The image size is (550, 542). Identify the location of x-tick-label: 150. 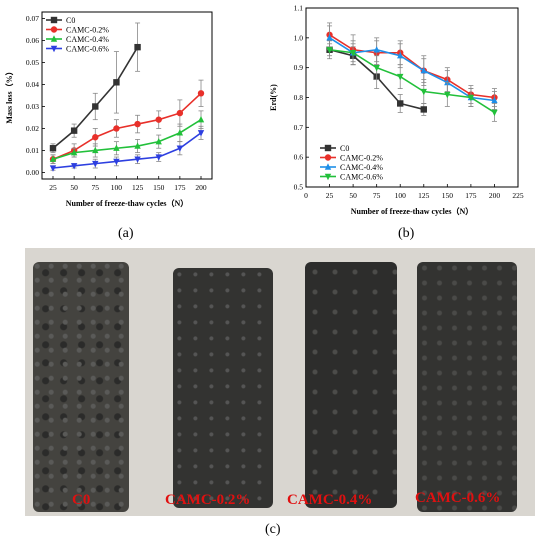
(448, 195).